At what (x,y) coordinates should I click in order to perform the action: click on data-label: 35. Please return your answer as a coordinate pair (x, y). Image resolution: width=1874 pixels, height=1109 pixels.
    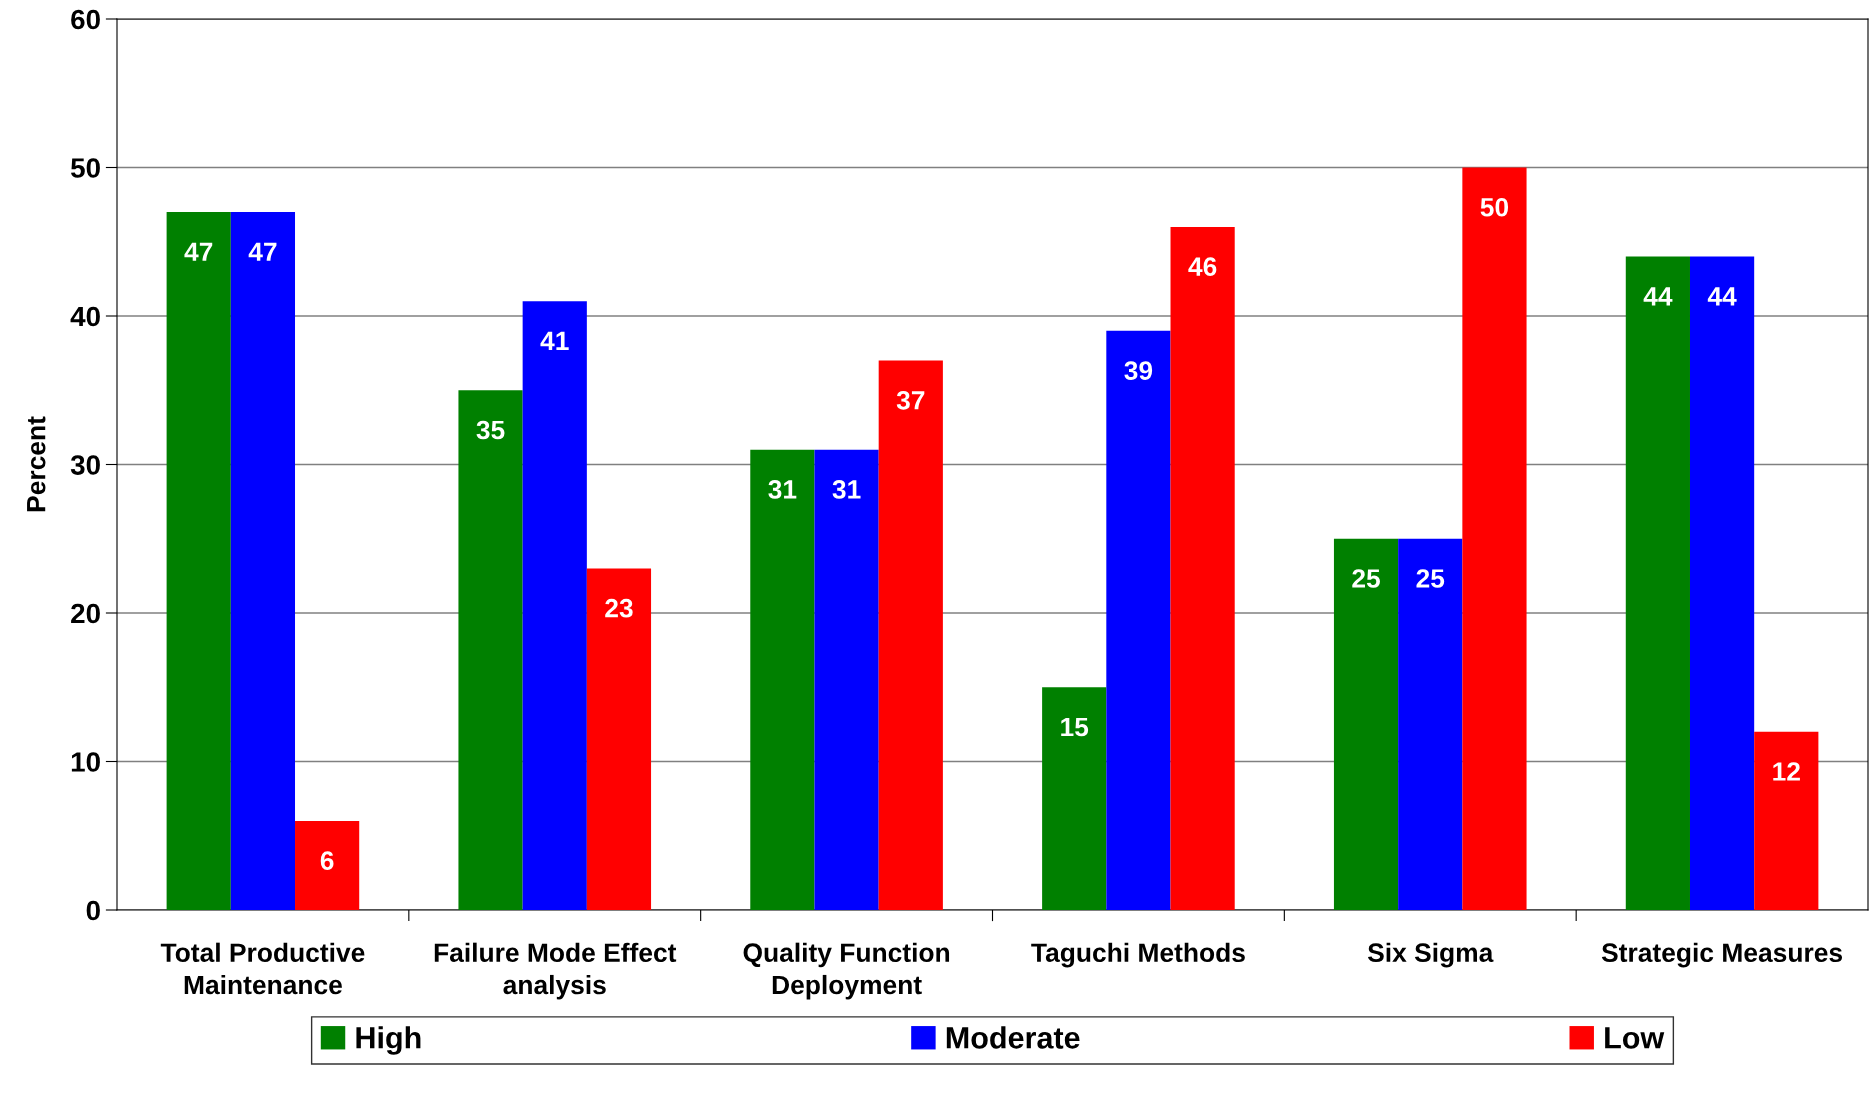
    Looking at the image, I should click on (490, 430).